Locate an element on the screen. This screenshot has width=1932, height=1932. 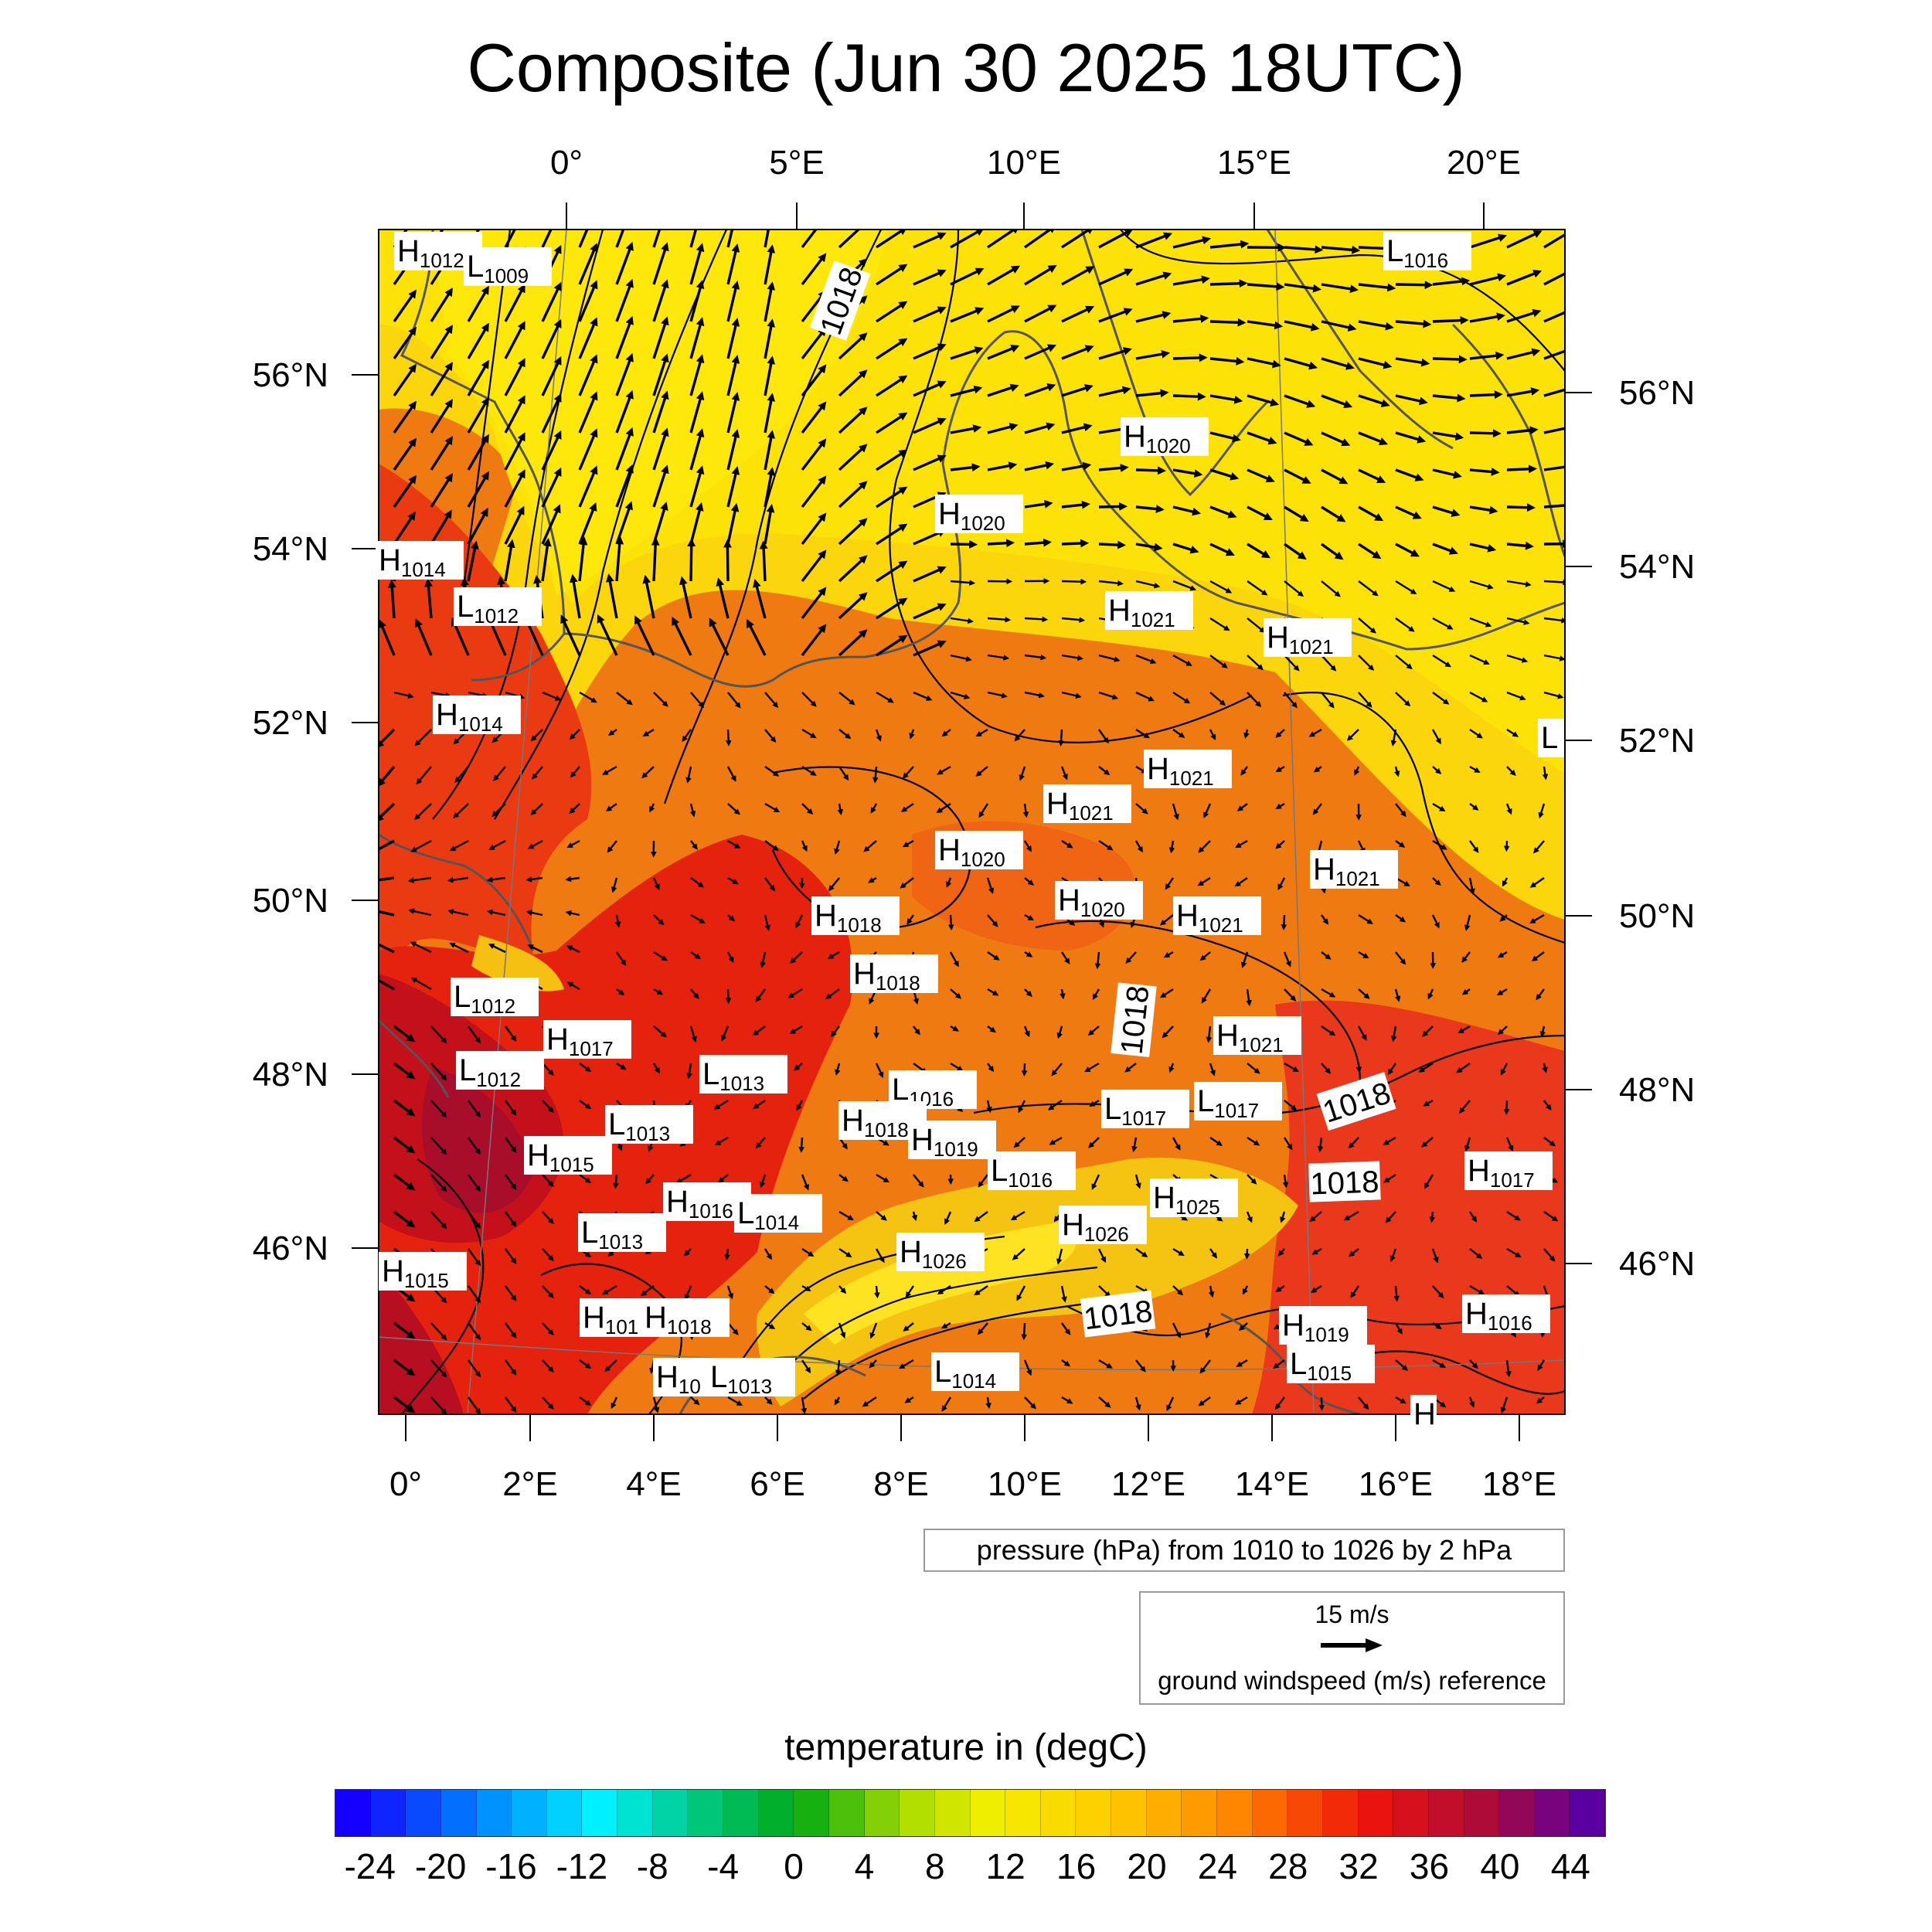
low-pressure-label: L is located at coordinates (1551, 738).